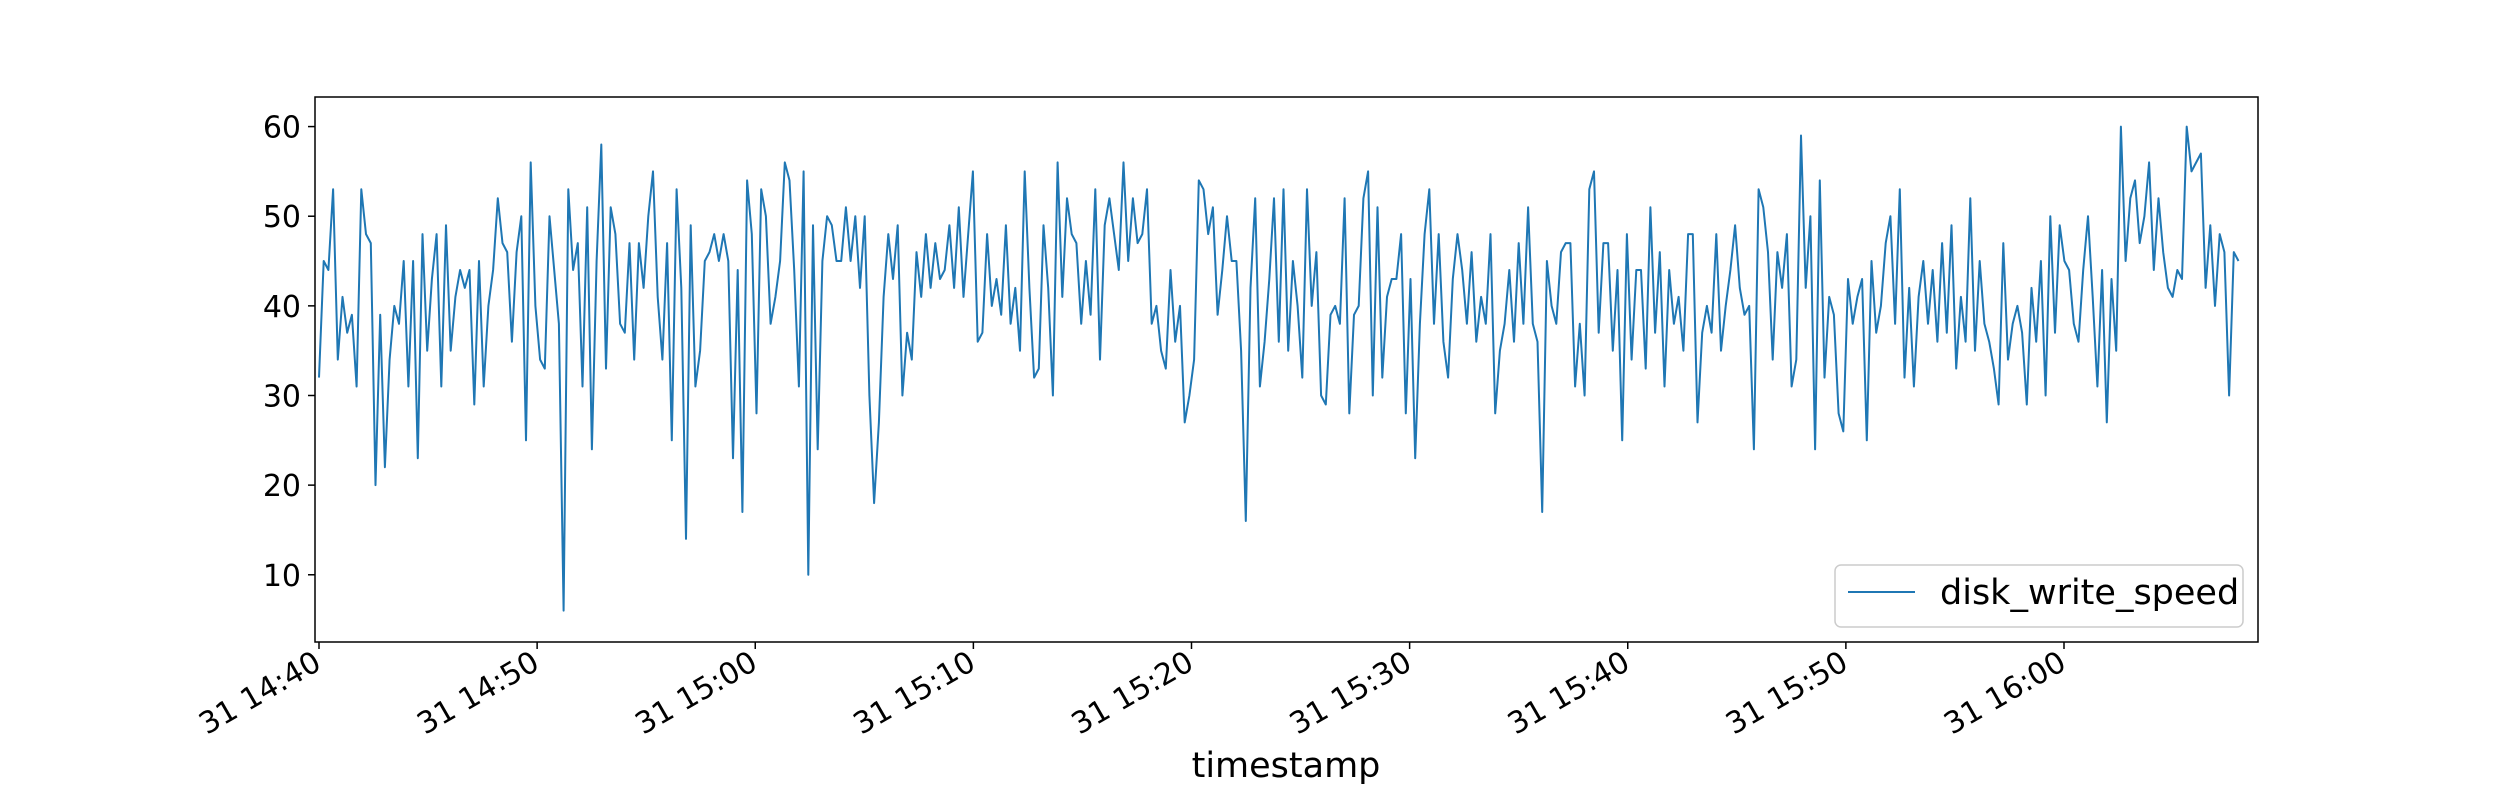 Image resolution: width=2500 pixels, height=800 pixels. What do you see at coordinates (282, 217) in the screenshot?
I see `y-tick-label: 50` at bounding box center [282, 217].